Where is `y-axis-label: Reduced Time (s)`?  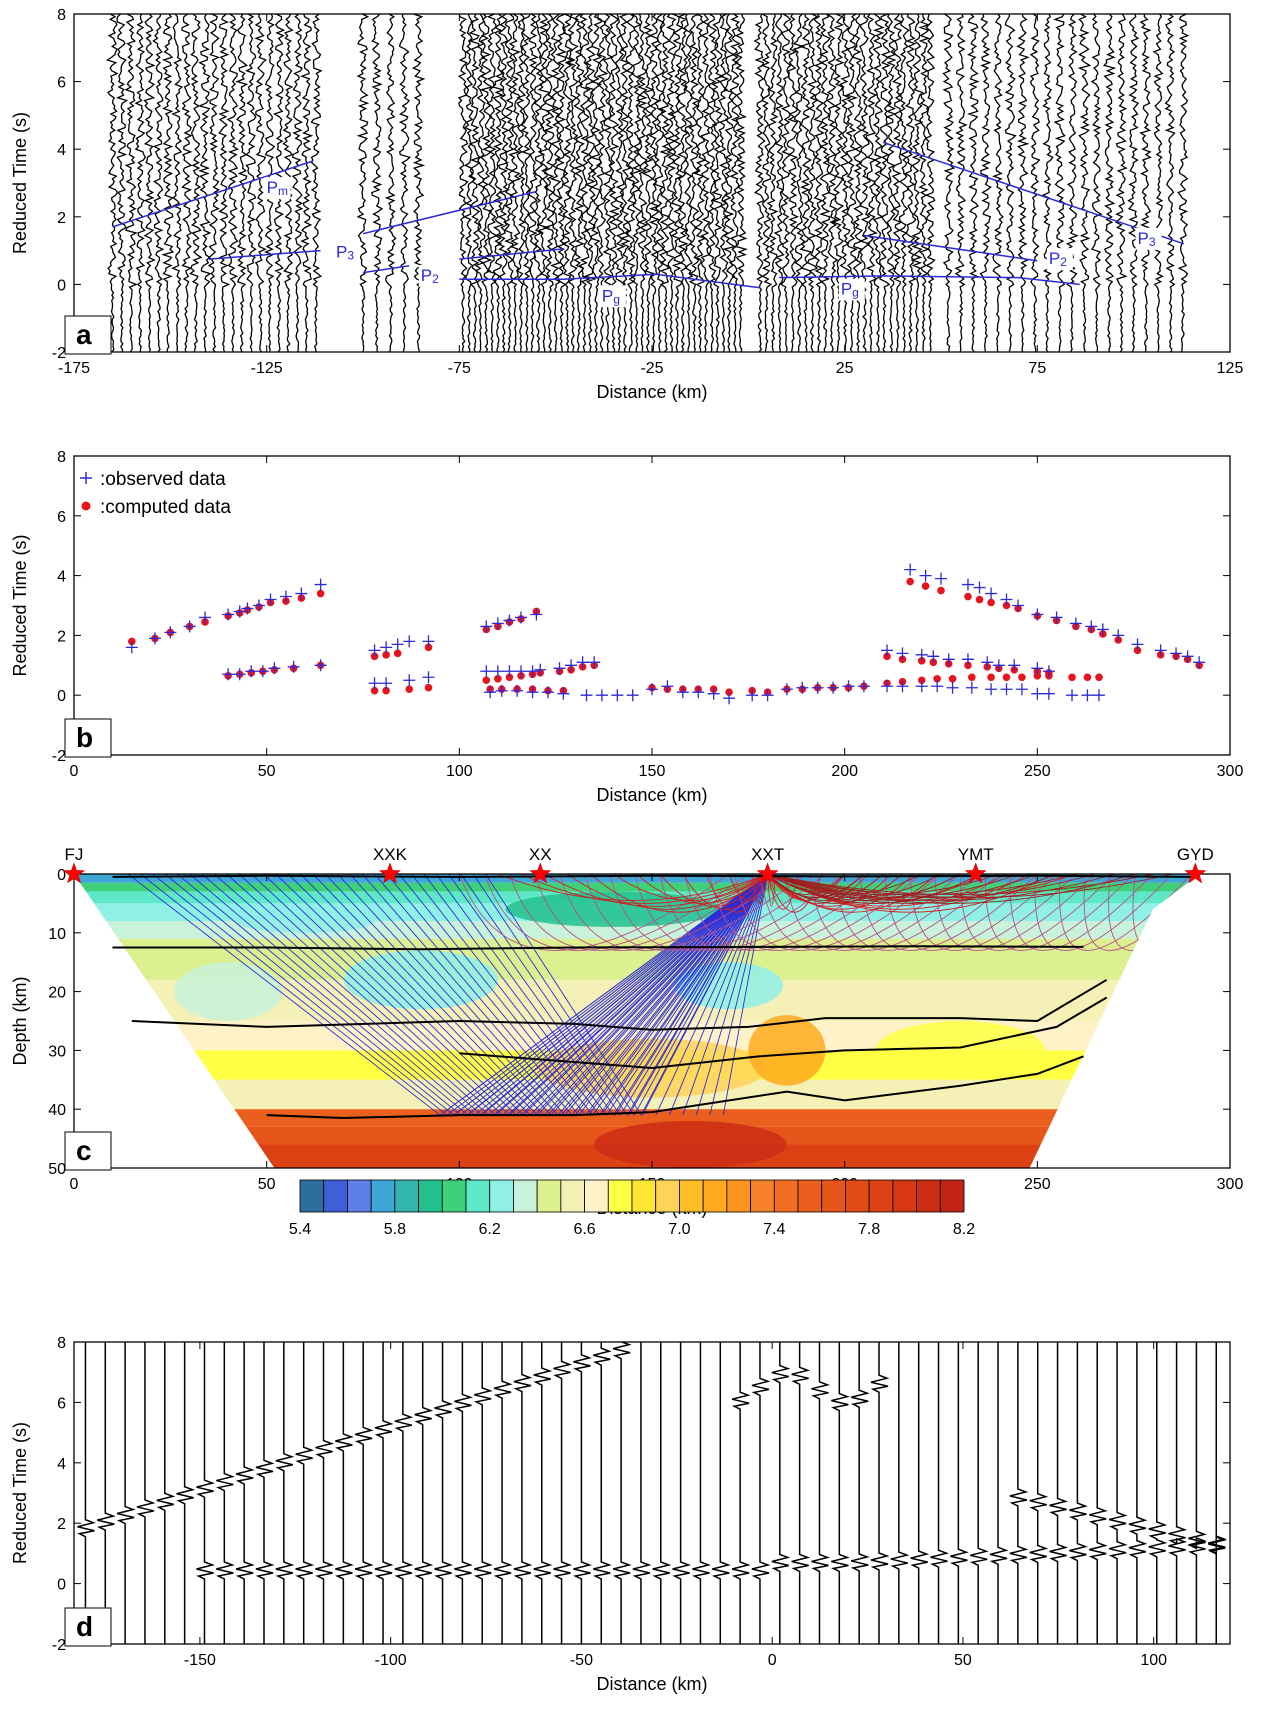 y-axis-label: Reduced Time (s) is located at coordinates (20, 183).